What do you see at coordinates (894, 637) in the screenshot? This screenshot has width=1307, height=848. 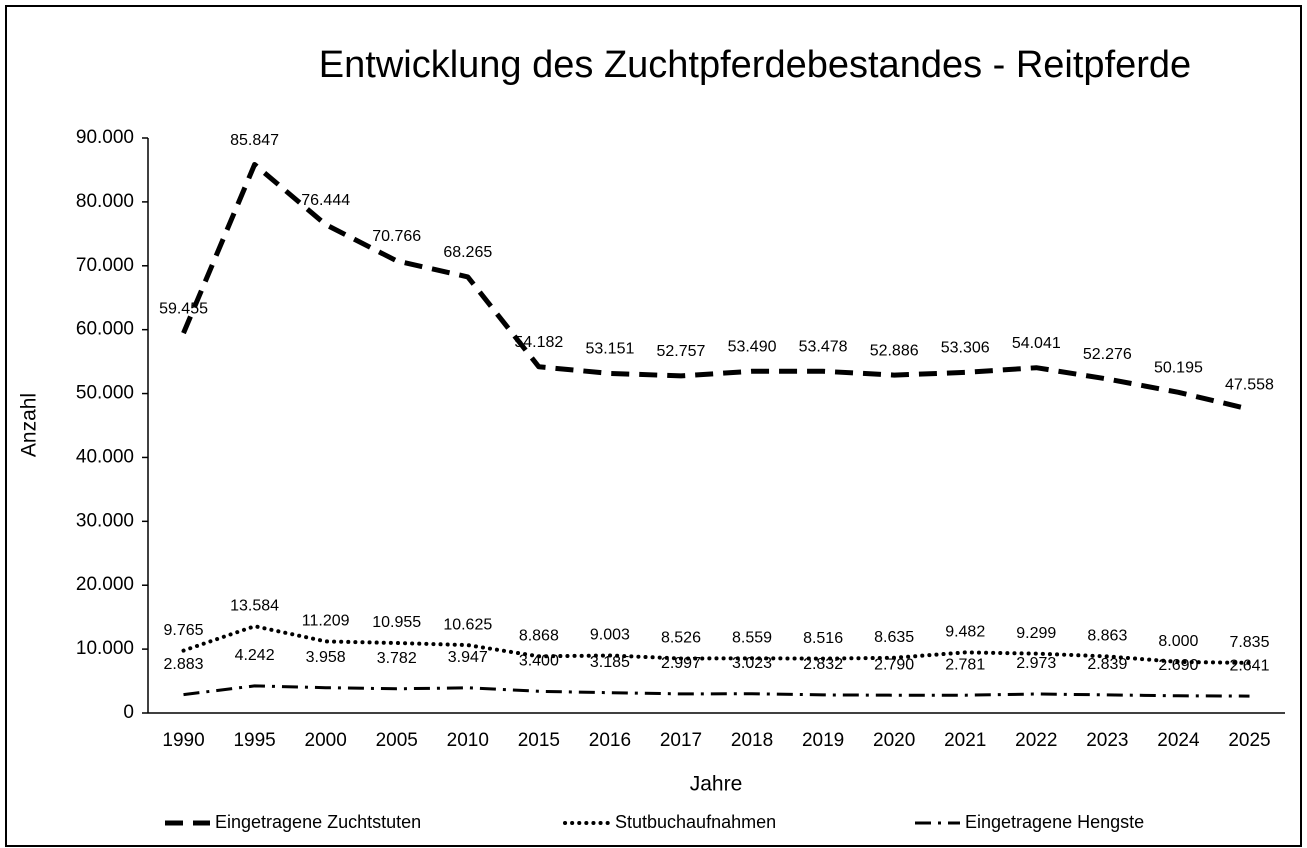 I see `data-label: 8.635` at bounding box center [894, 637].